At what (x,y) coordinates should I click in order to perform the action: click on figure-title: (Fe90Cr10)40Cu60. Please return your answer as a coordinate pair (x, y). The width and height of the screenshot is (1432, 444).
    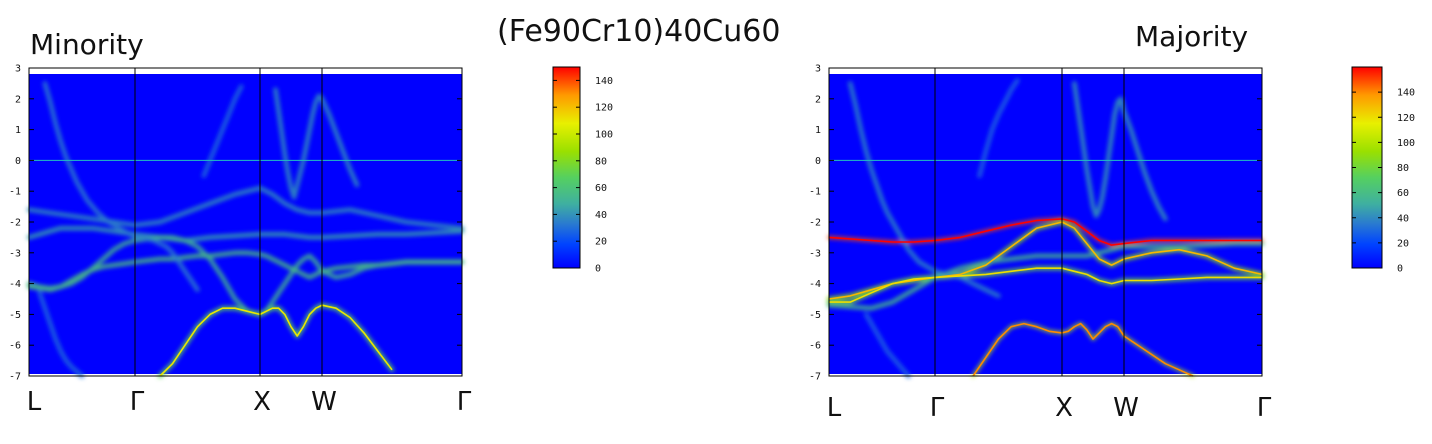
    Looking at the image, I should click on (639, 31).